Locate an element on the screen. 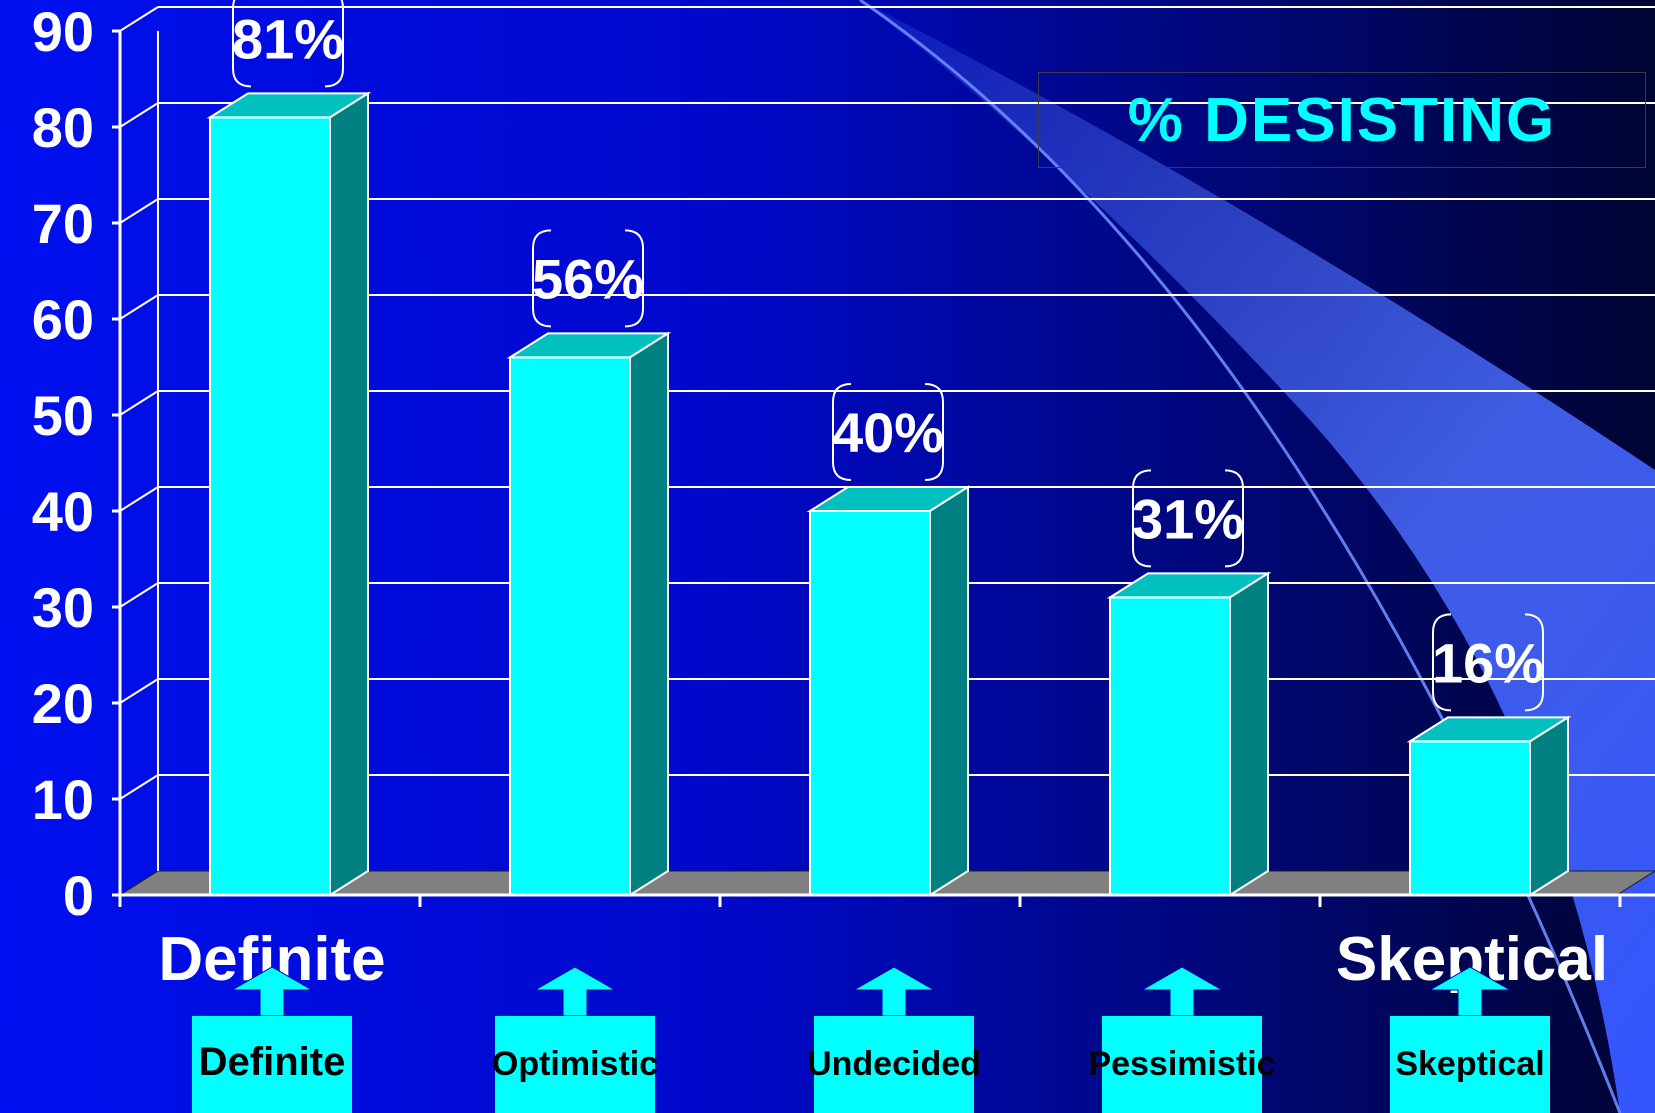 The height and width of the screenshot is (1113, 1655). category-arrow: Definite is located at coordinates (272, 1039).